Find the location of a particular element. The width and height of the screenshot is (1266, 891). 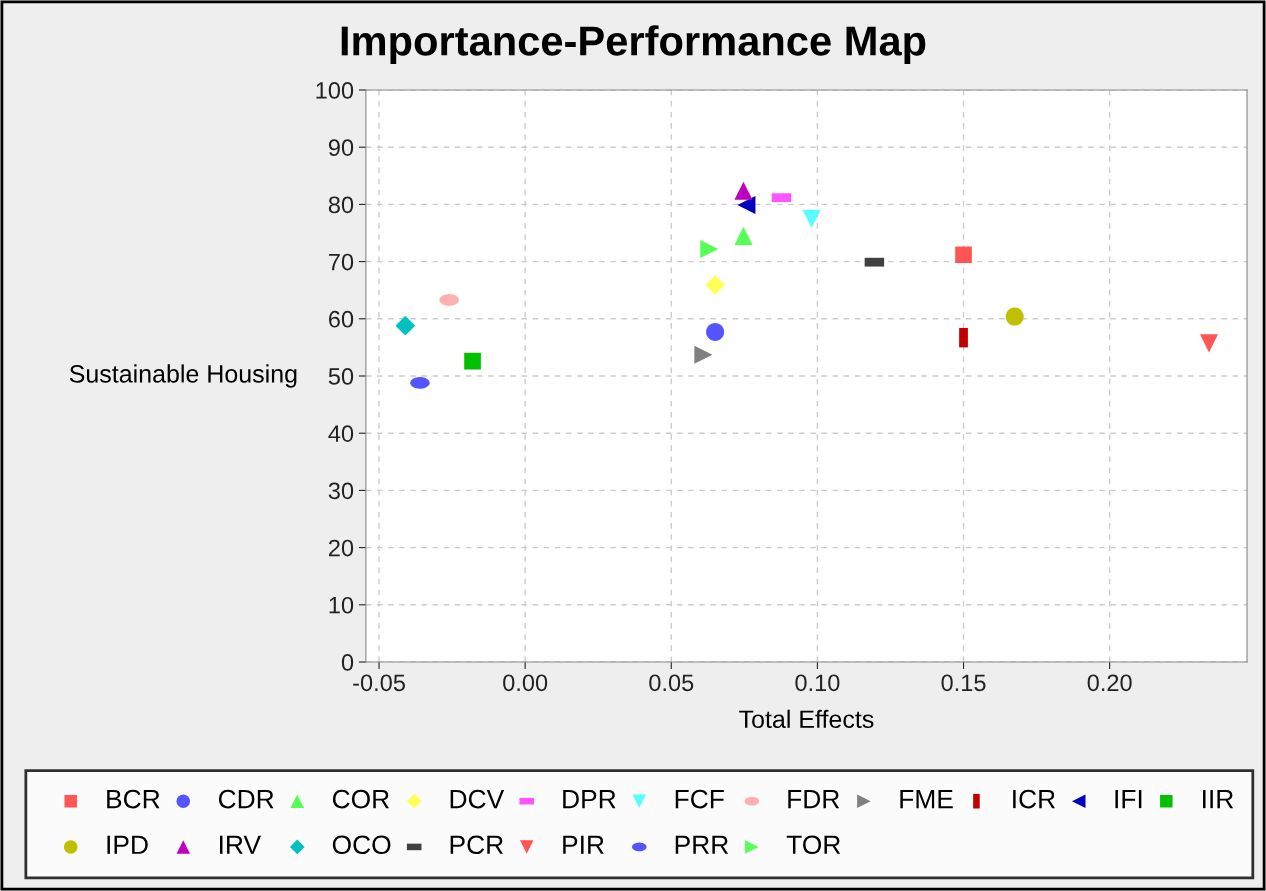

legend-label: CDR is located at coordinates (246, 799).